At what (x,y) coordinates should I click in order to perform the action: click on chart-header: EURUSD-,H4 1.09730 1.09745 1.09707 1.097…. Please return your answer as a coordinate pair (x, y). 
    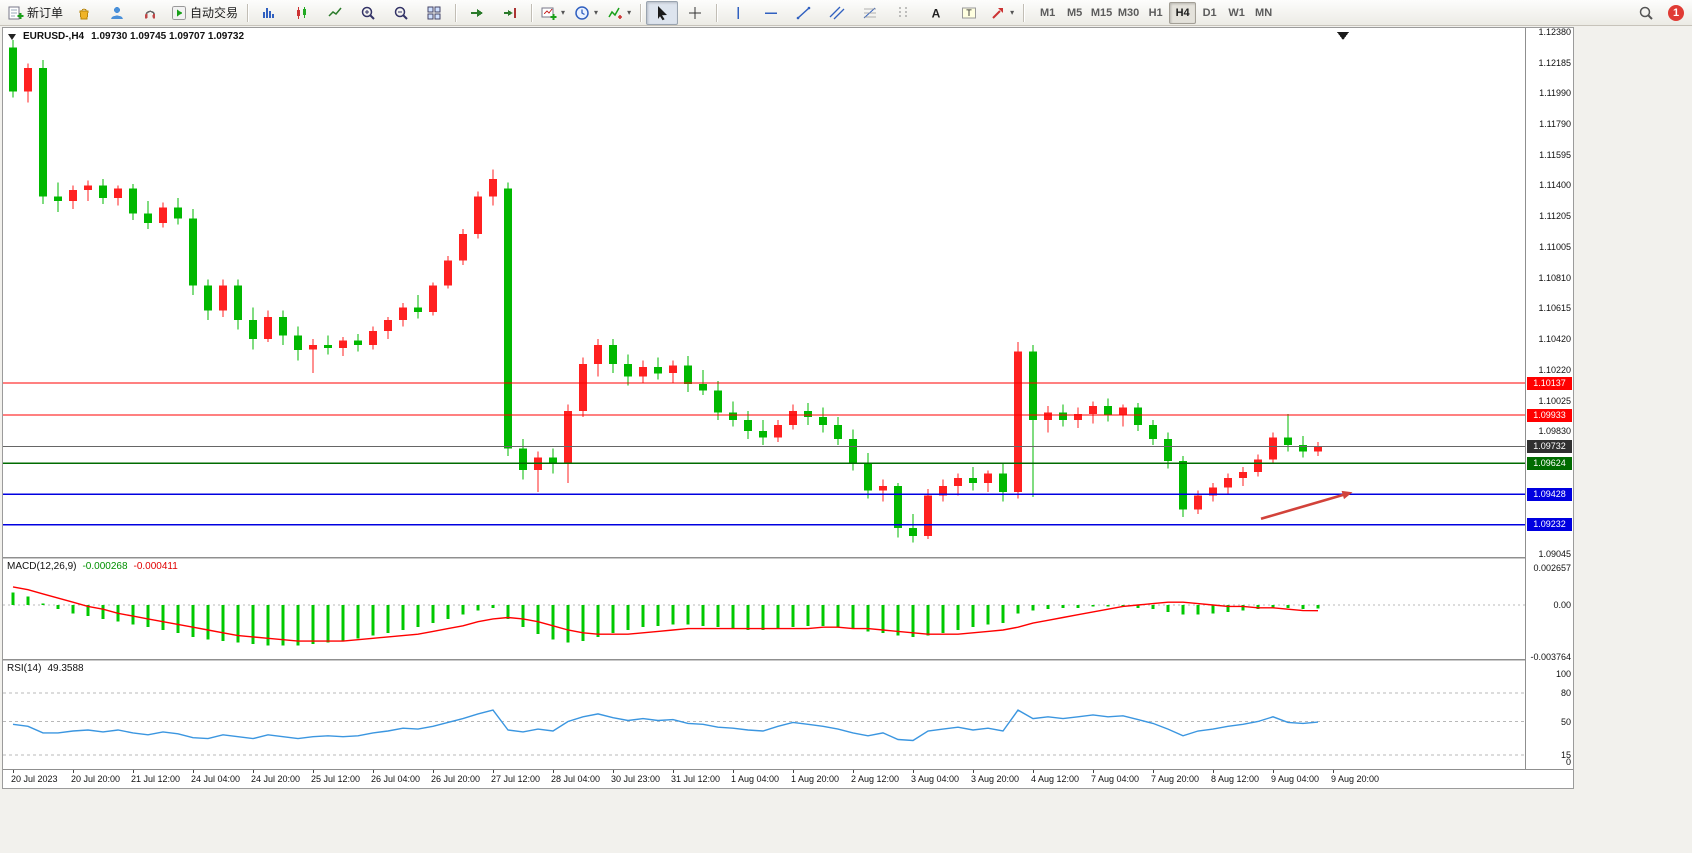
    Looking at the image, I should click on (126, 36).